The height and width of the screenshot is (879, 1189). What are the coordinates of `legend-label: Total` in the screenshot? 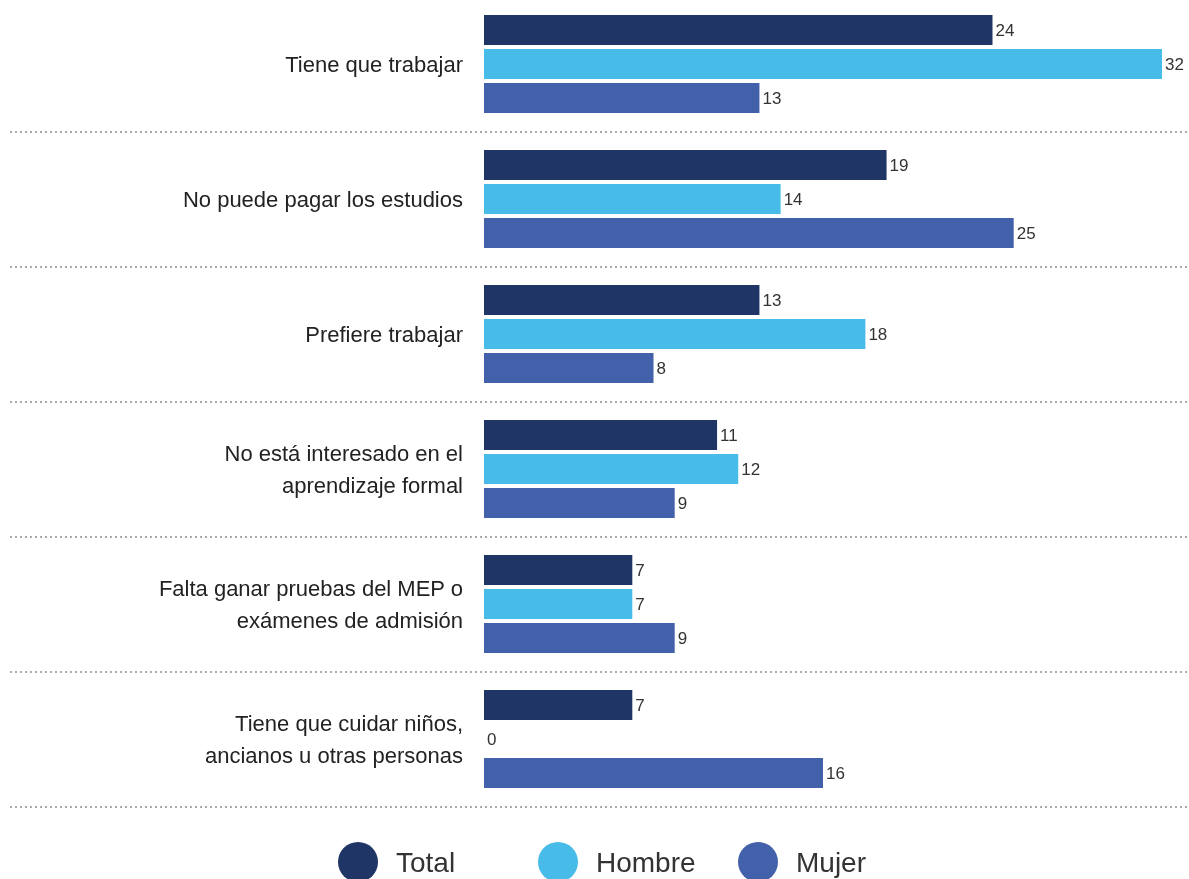 It's located at (426, 862).